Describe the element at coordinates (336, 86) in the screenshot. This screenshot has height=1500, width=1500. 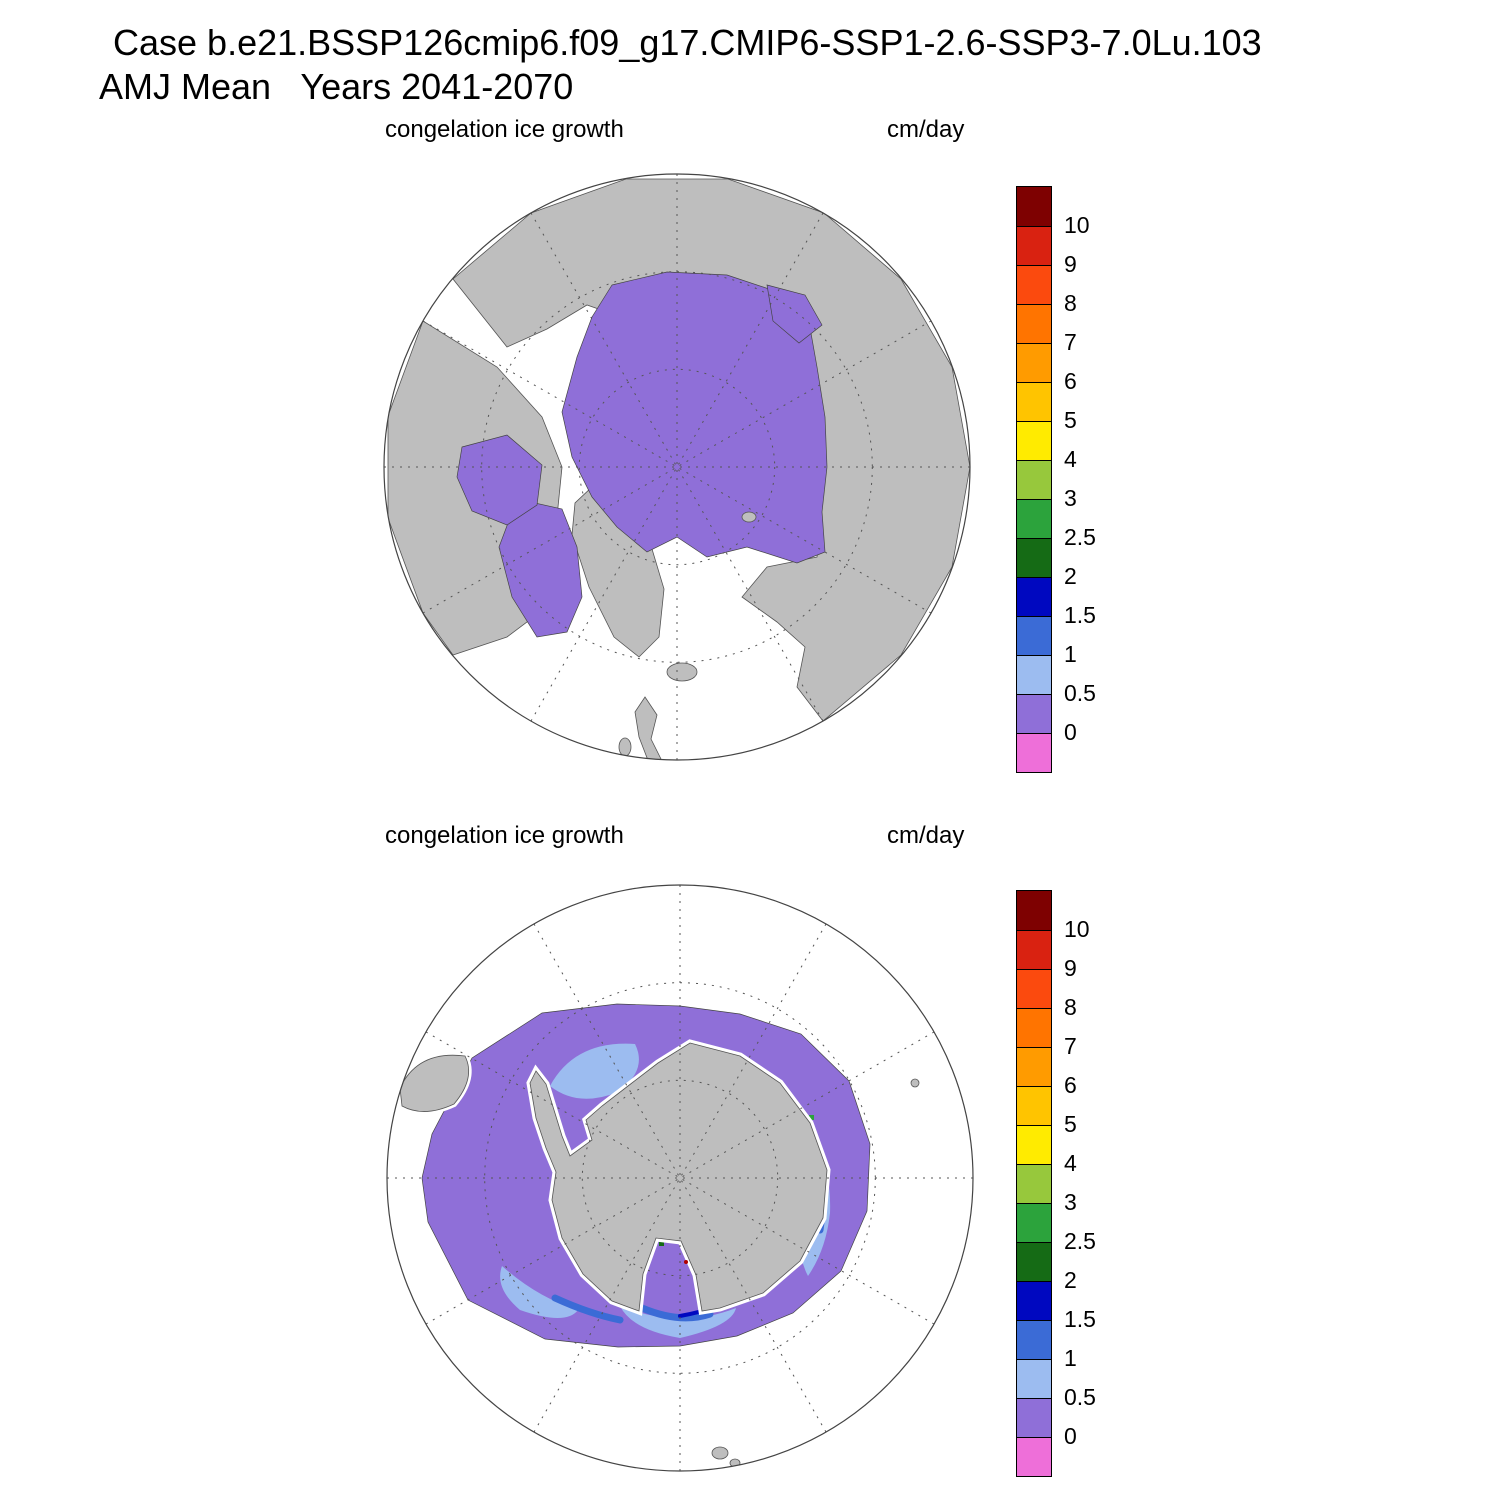
I see `figure-title-period: AMJ Mean Years 2041-2070` at that location.